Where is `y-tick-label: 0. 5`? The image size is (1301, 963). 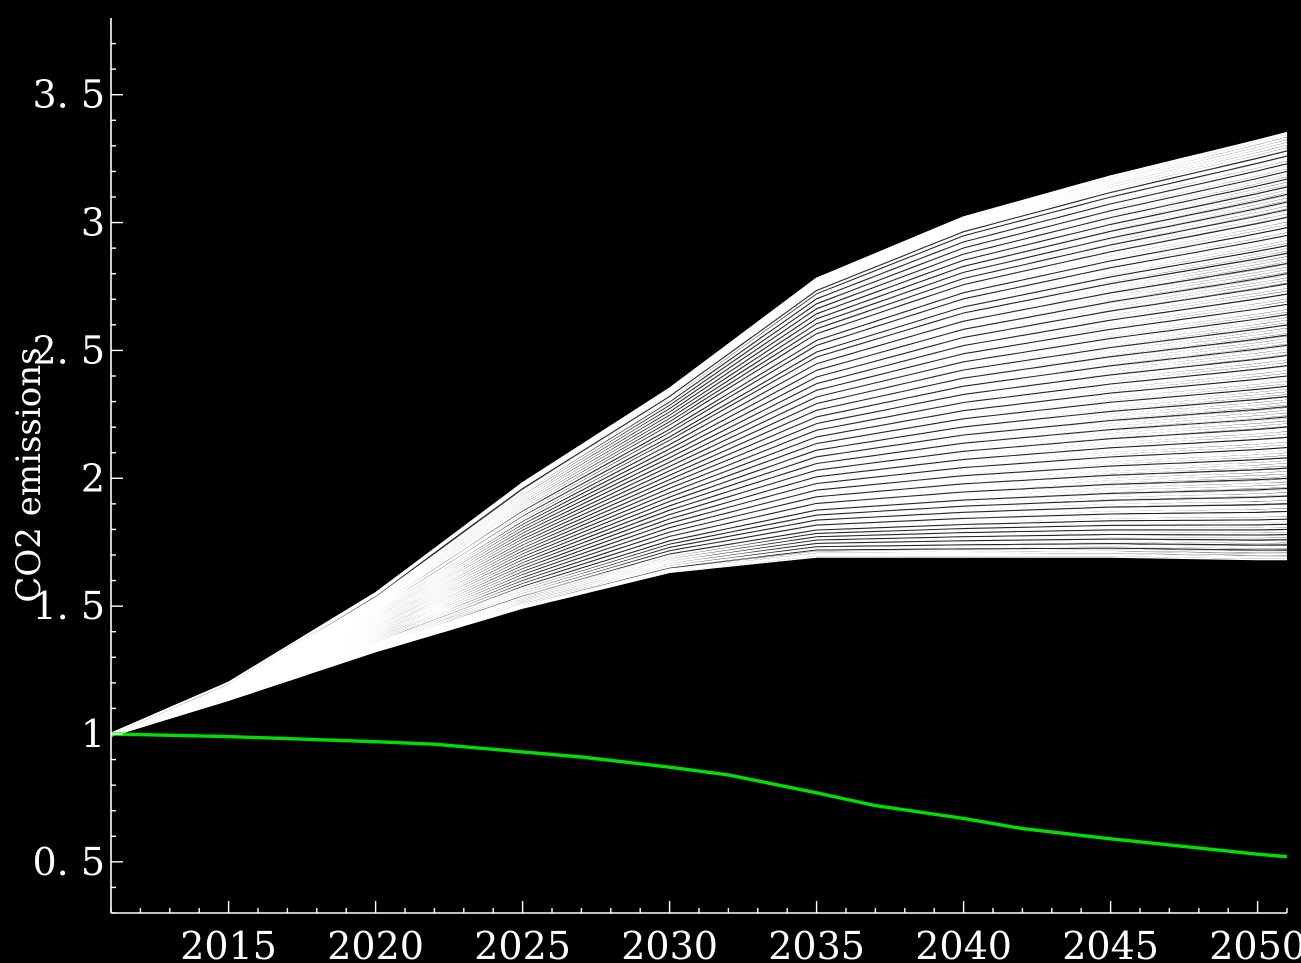 y-tick-label: 0. 5 is located at coordinates (68, 862).